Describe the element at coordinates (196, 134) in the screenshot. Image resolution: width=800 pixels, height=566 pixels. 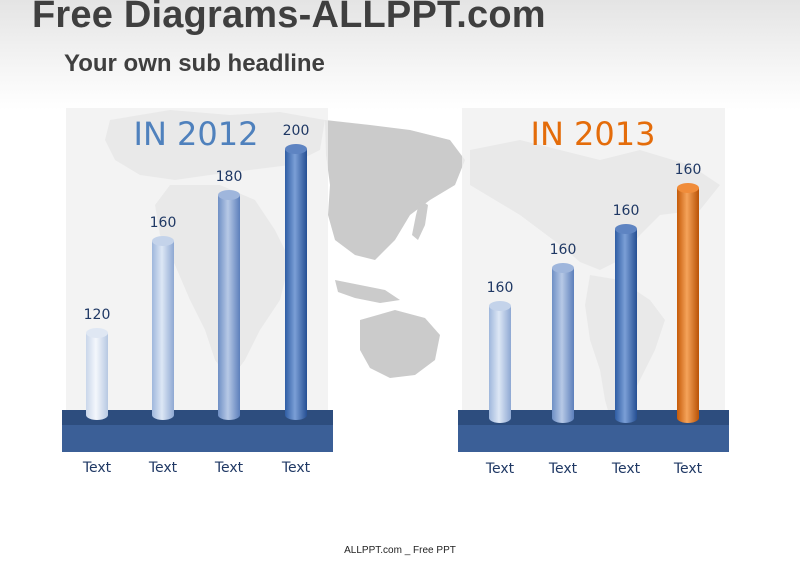
I see `chart-title-2012: IN 2012` at that location.